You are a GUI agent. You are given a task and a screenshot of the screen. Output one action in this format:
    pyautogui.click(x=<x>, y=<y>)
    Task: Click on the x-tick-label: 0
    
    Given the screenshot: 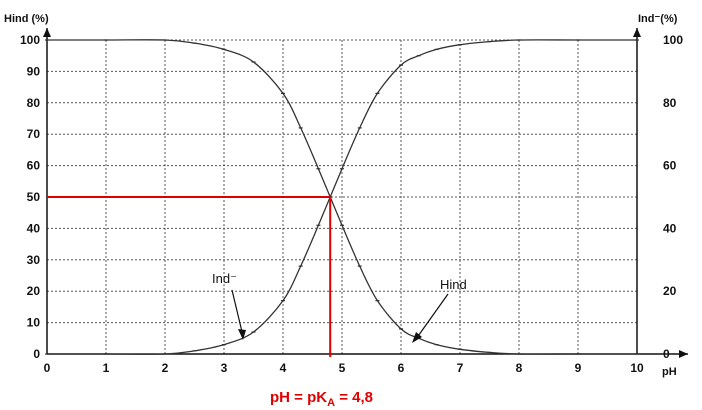 What is the action you would take?
    pyautogui.click(x=47, y=368)
    